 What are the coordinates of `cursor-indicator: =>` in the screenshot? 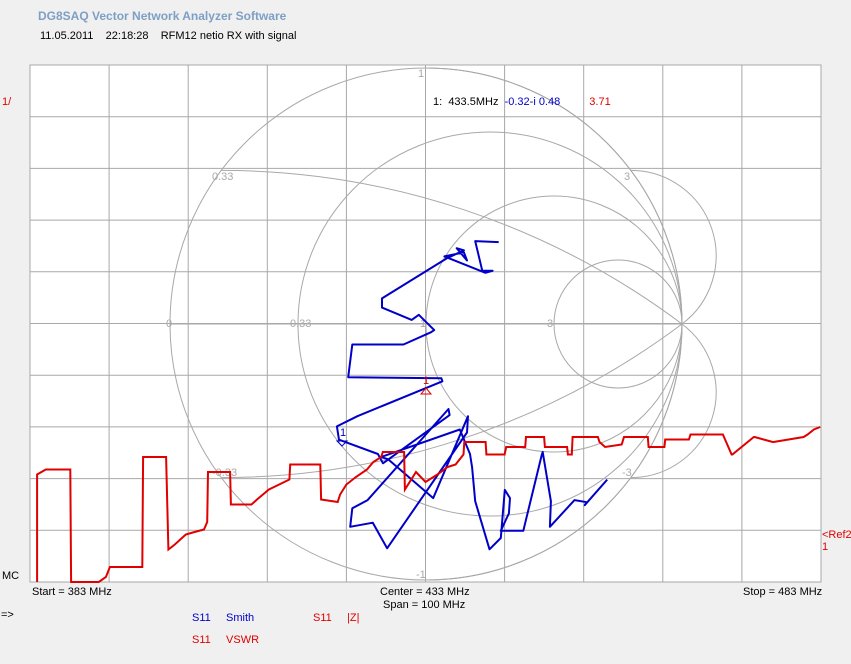 It's located at (7, 615).